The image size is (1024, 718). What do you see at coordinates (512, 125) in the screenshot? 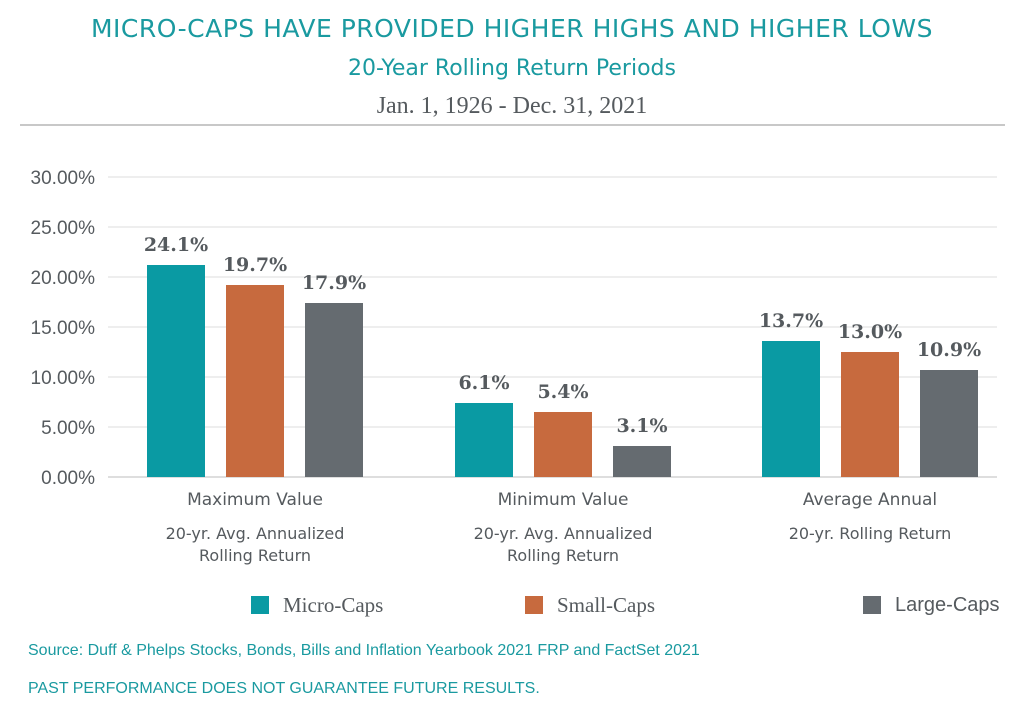
I see `header-divider` at bounding box center [512, 125].